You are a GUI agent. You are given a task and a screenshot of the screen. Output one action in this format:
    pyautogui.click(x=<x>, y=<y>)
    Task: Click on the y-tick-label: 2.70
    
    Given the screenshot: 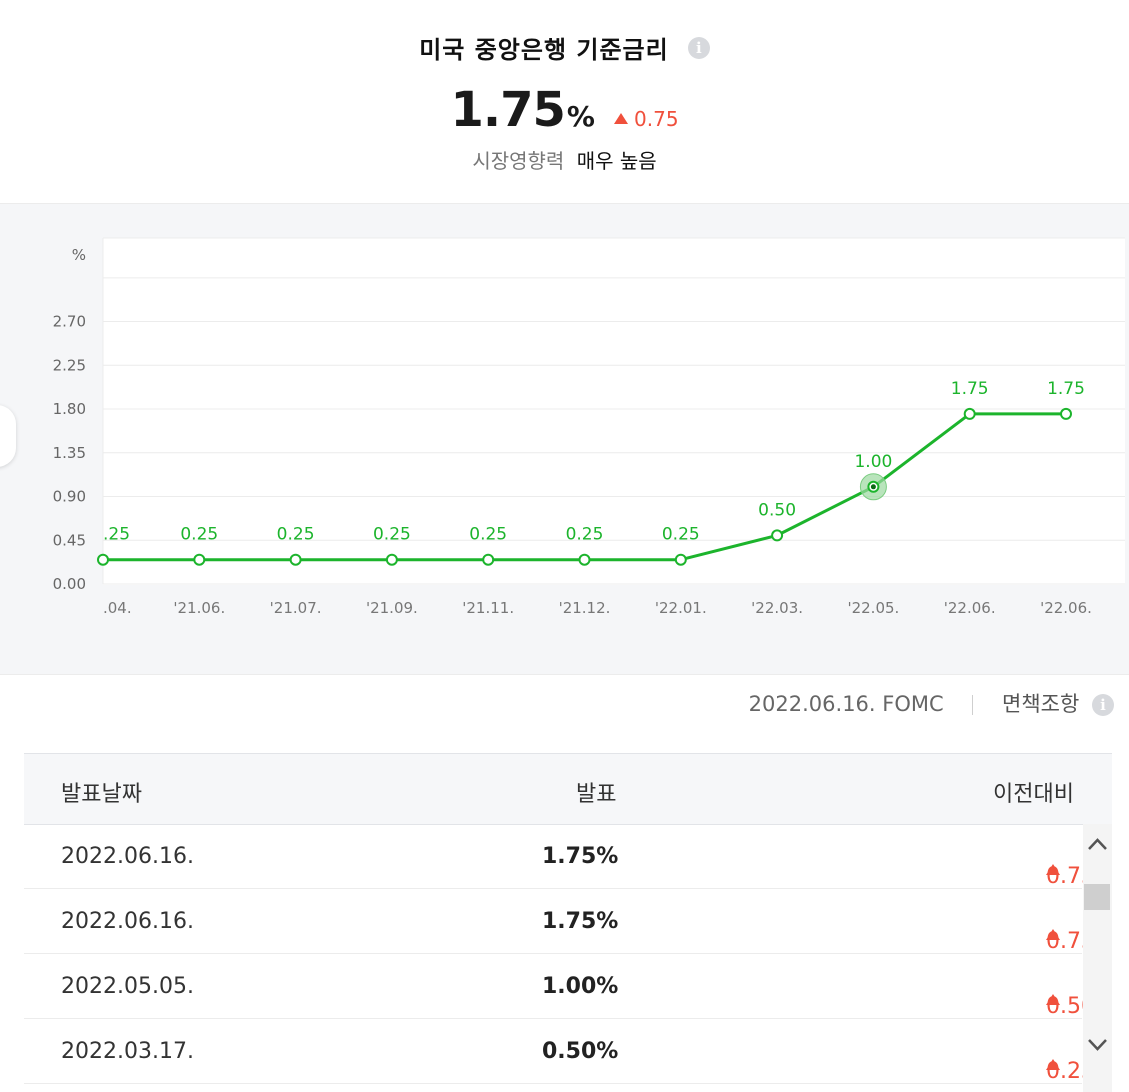 What is the action you would take?
    pyautogui.click(x=69, y=322)
    